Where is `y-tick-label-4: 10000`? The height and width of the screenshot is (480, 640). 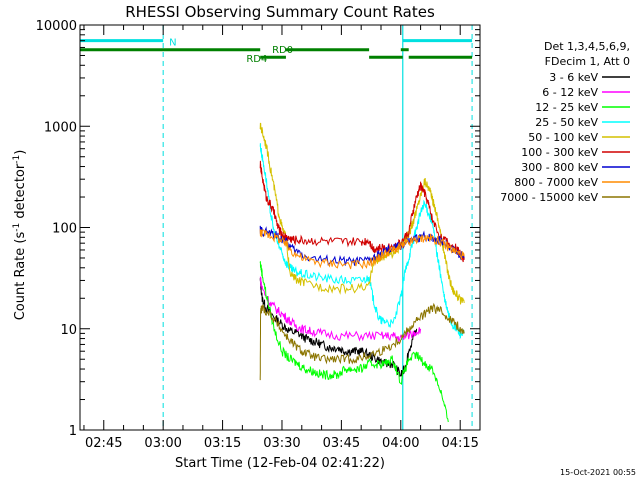
y-tick-label-4: 10000 is located at coordinates (56, 26).